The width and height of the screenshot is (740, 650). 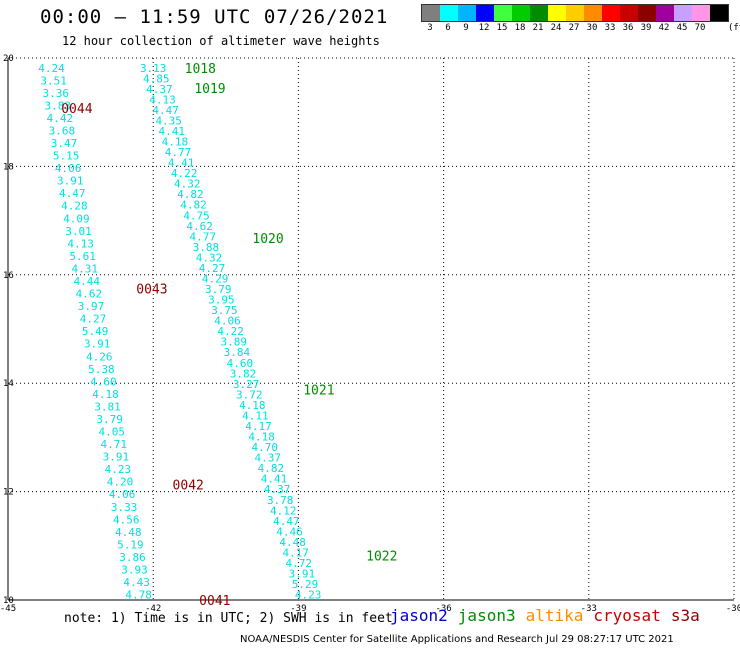 I want to click on legend-label: 24, so click(x=556, y=28).